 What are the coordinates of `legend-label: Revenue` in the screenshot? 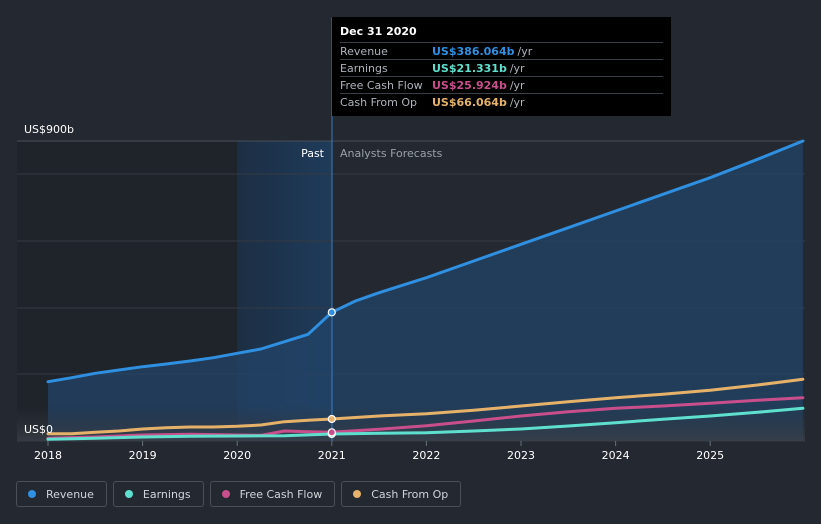 It's located at (70, 494).